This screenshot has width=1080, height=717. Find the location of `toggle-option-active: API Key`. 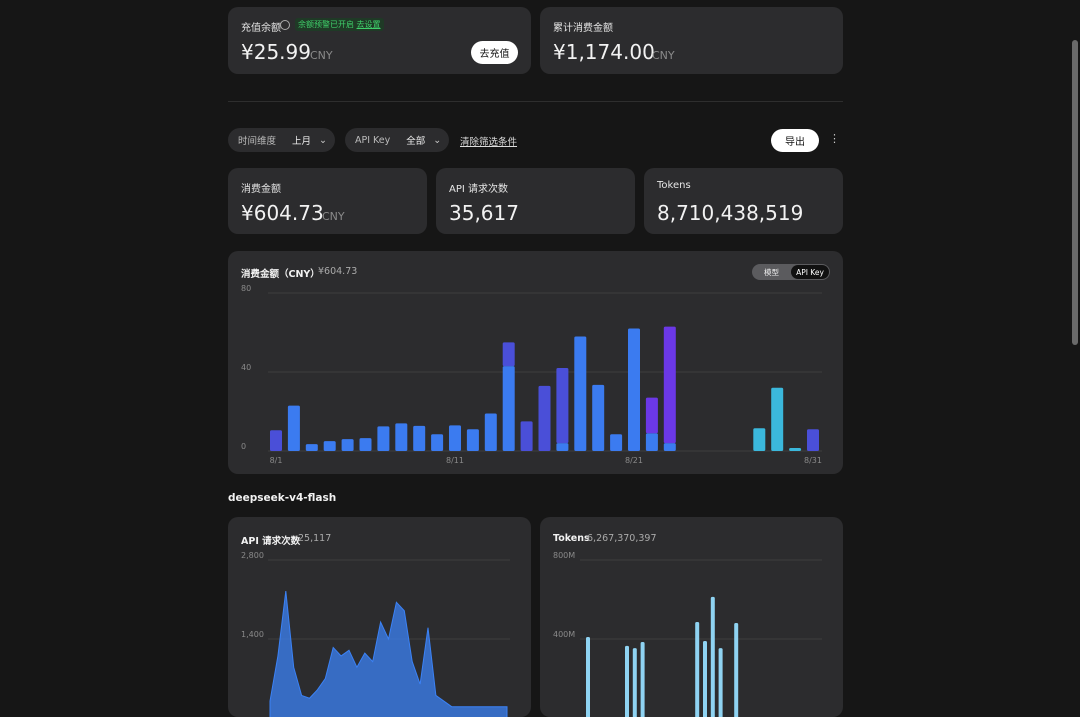

toggle-option-active: API Key is located at coordinates (810, 272).